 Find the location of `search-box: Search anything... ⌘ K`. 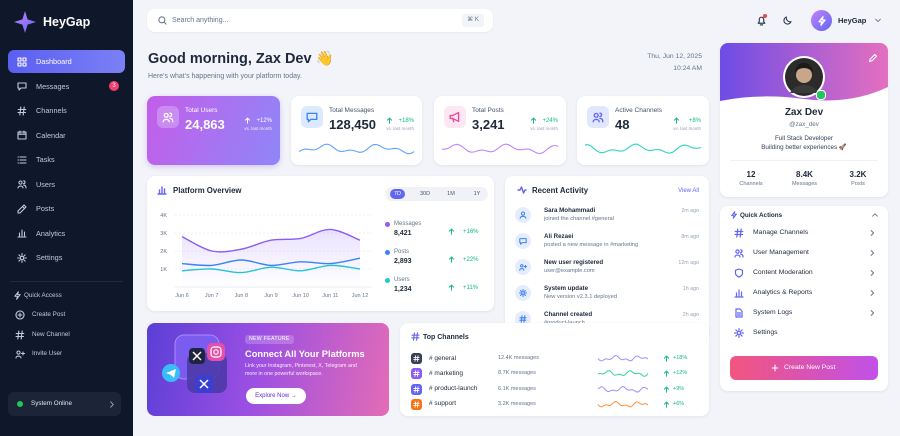

search-box: Search anything... ⌘ K is located at coordinates (320, 20).